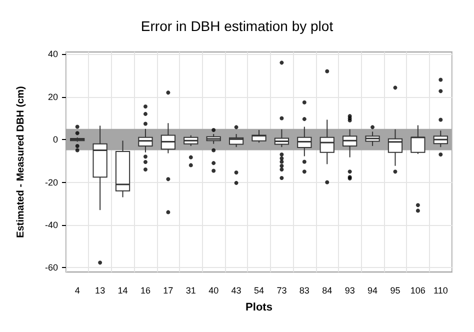  What do you see at coordinates (349, 291) in the screenshot?
I see `x-tick-label: 93` at bounding box center [349, 291].